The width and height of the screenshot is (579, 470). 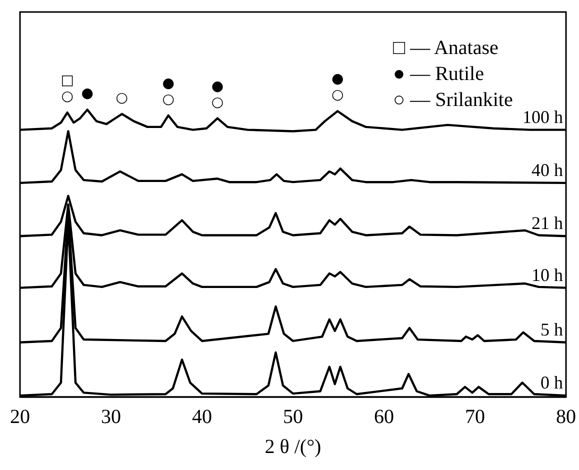 I want to click on text: ● — Rutile, so click(x=438, y=74).